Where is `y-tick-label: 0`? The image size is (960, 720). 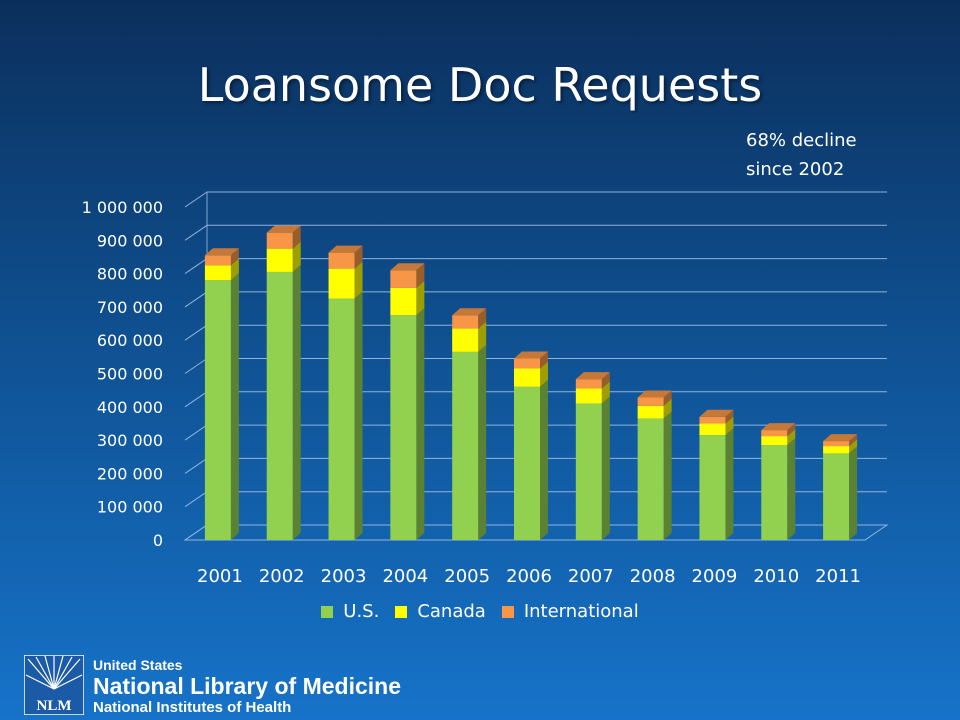
y-tick-label: 0 is located at coordinates (158, 540).